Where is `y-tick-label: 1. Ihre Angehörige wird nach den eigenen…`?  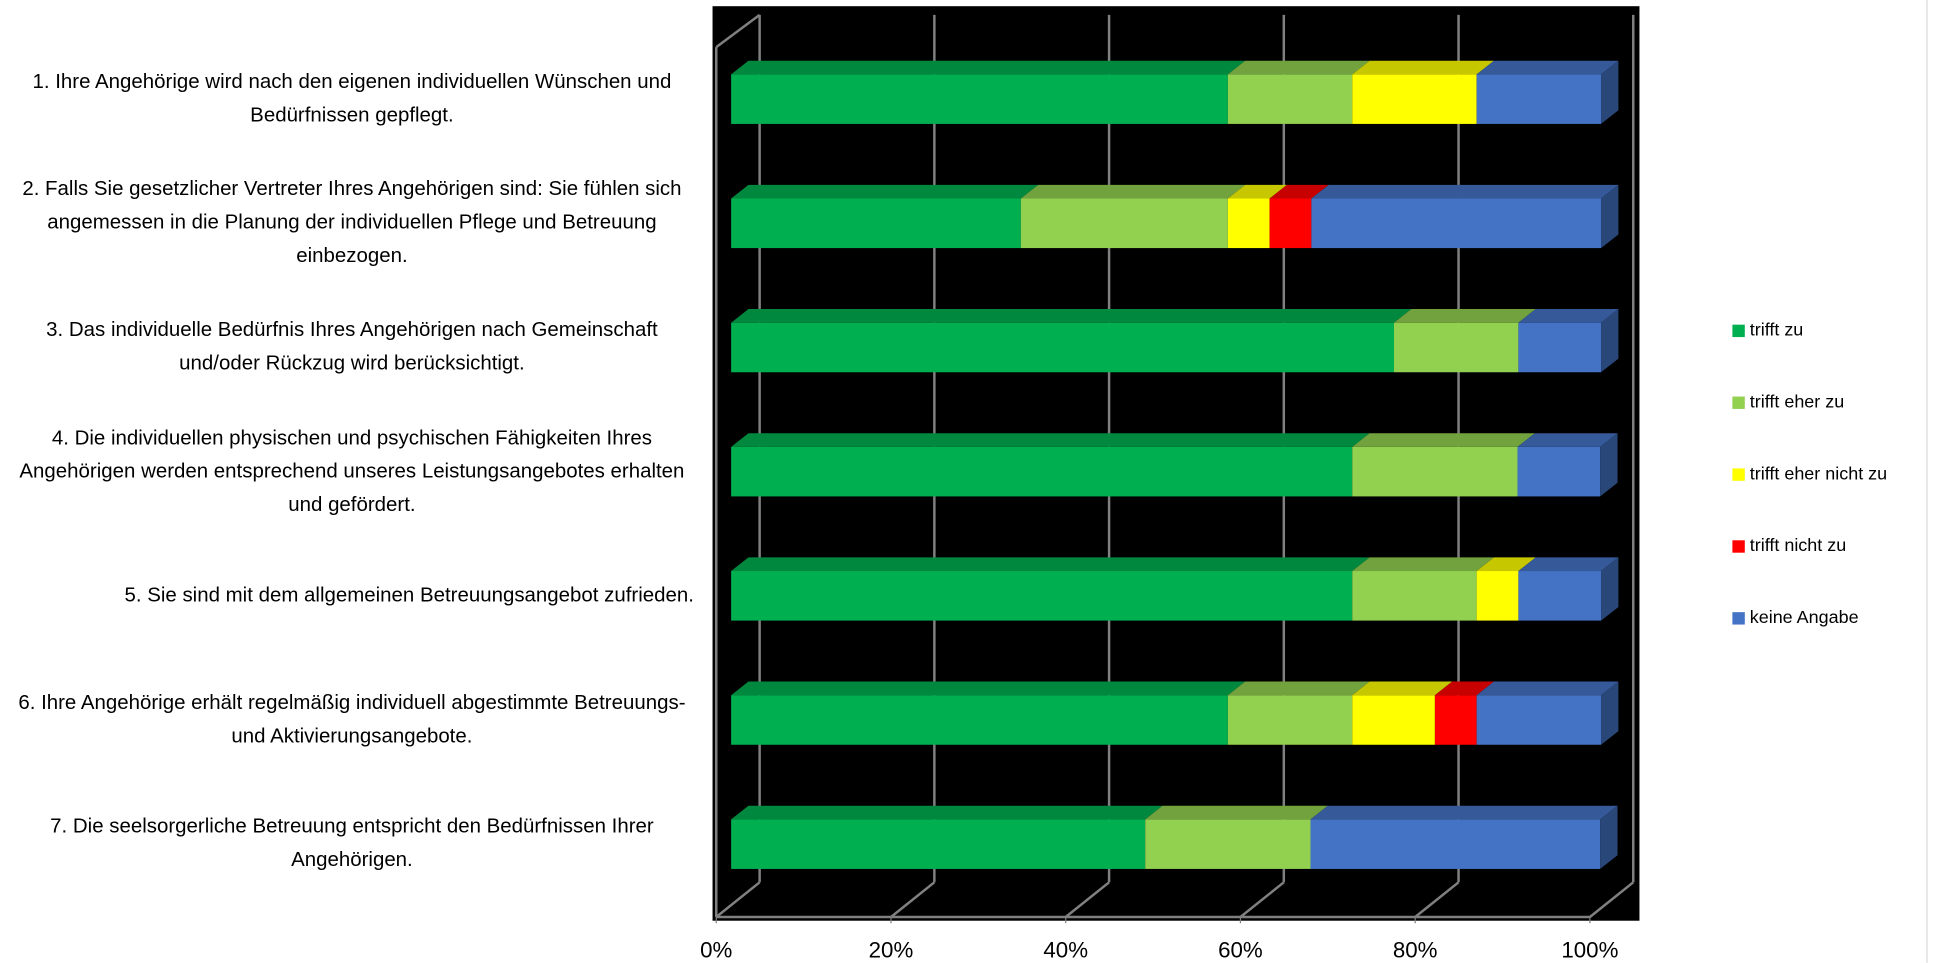
y-tick-label: 1. Ihre Angehörige wird nach den eigenen… is located at coordinates (352, 98).